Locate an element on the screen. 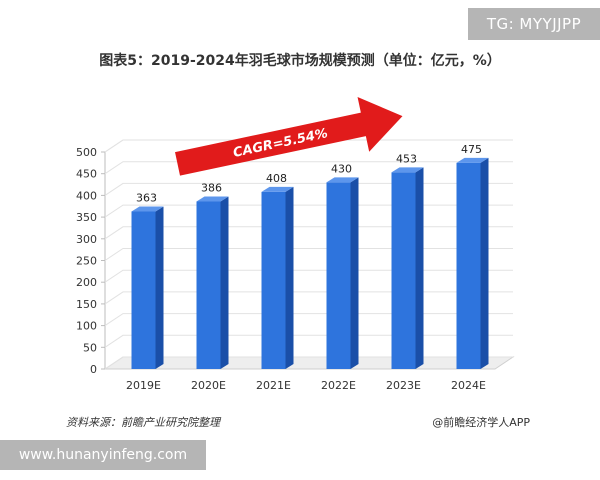 The height and width of the screenshot is (480, 600). x-tick-label: 2020E is located at coordinates (208, 385).